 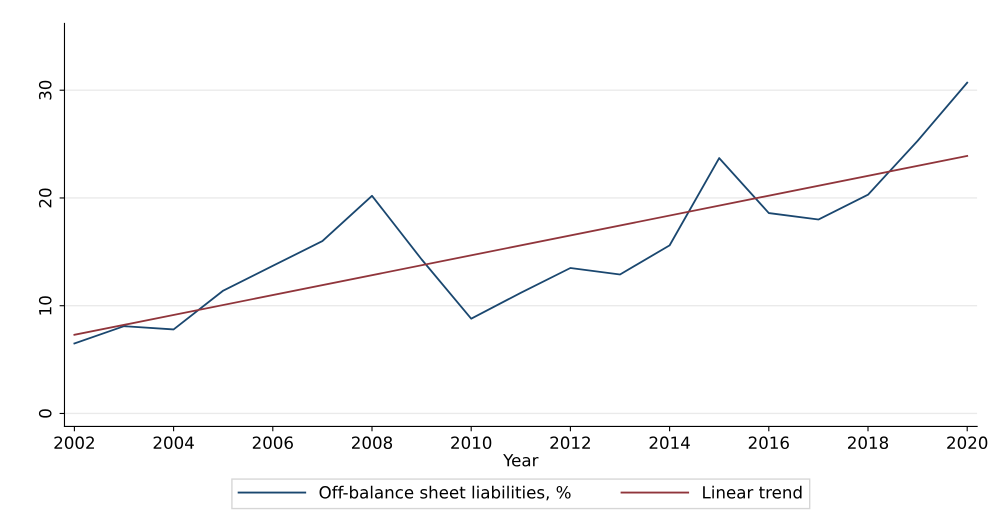 I want to click on y-tick-label: 10, so click(x=45, y=305).